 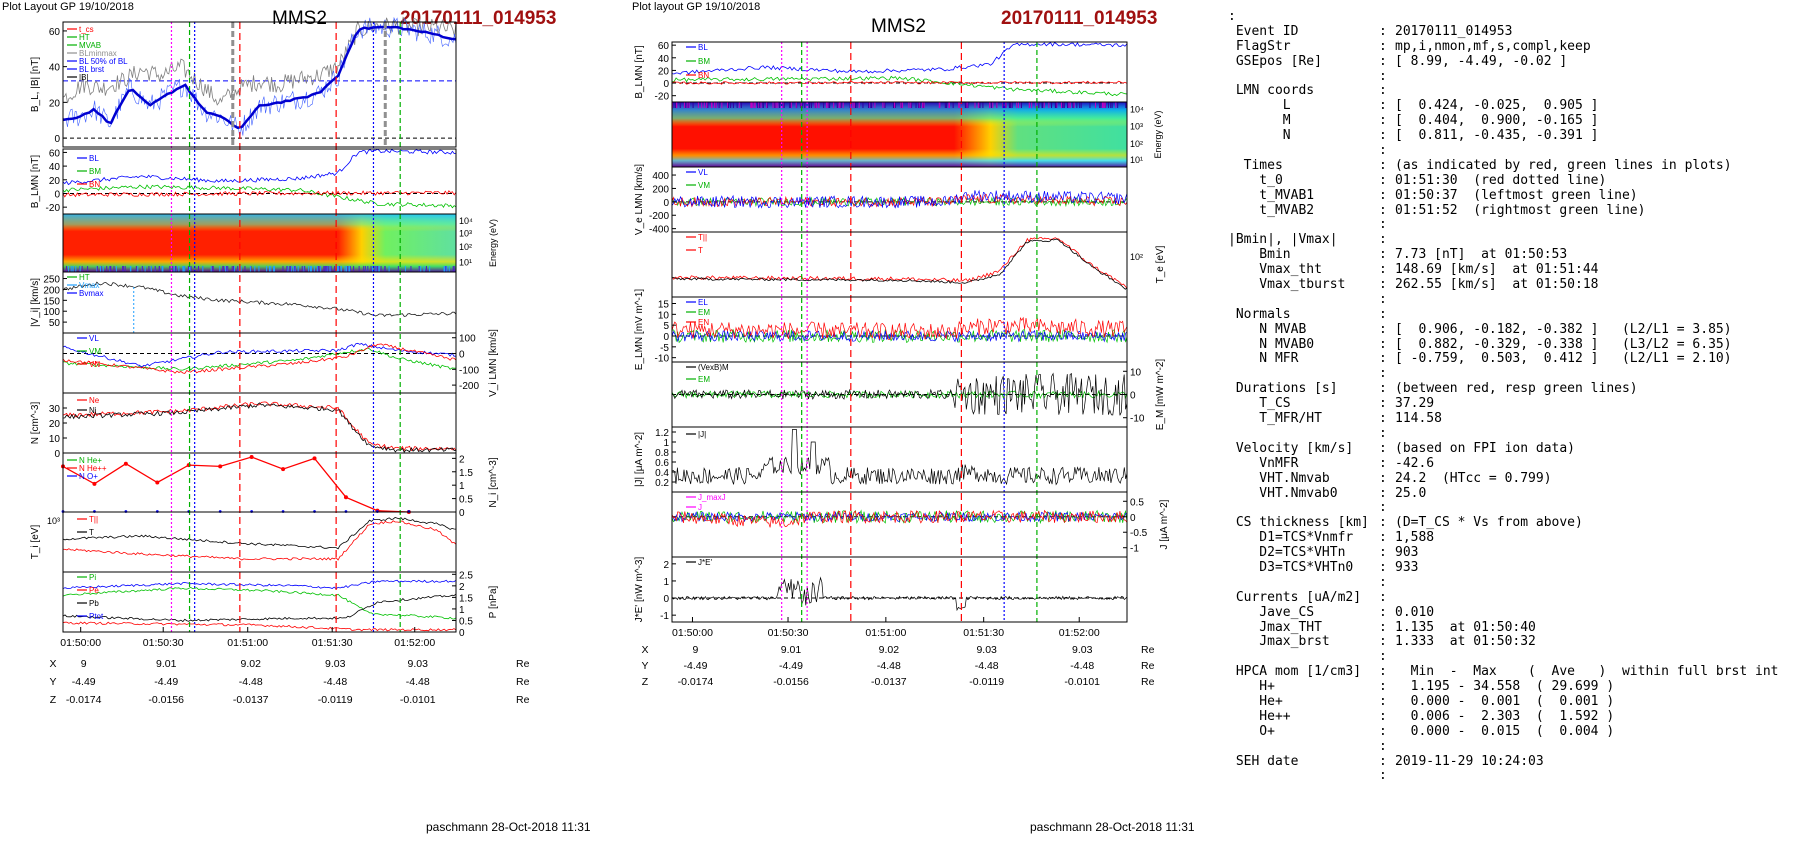 What do you see at coordinates (1515, 493) in the screenshot?
I see `info-row: VHT.Nmvab0:25.0` at bounding box center [1515, 493].